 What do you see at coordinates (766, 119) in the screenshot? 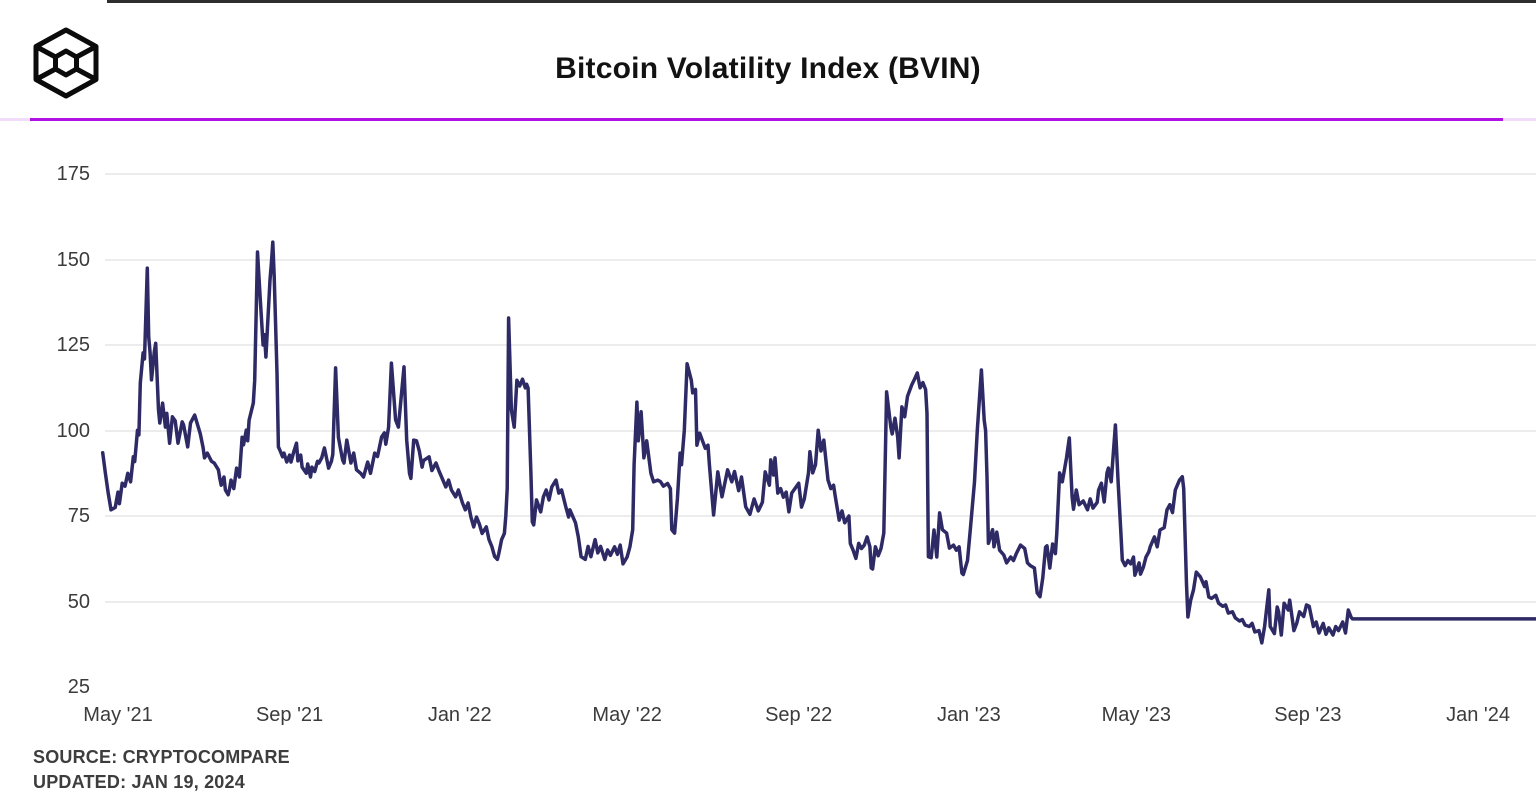
I see `header-divider` at bounding box center [766, 119].